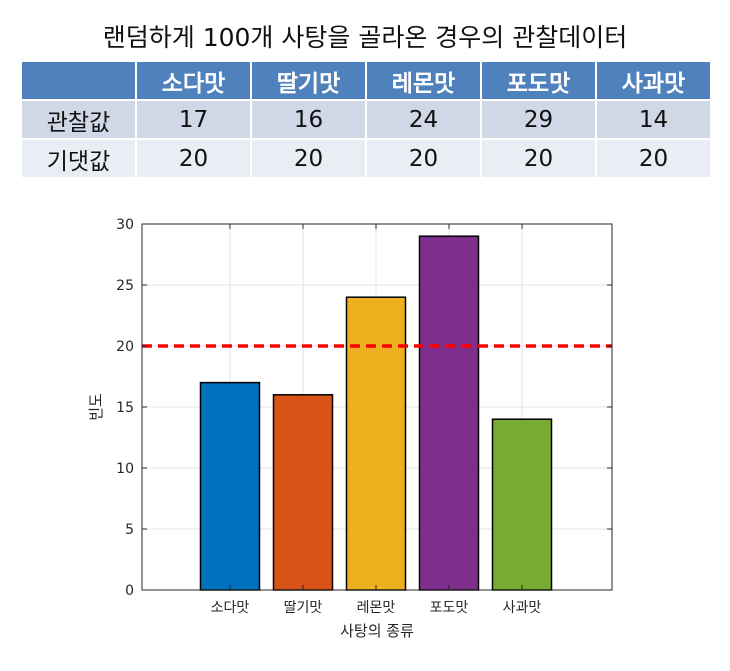 Image resolution: width=730 pixels, height=671 pixels. Describe the element at coordinates (522, 608) in the screenshot. I see `x-tick-label: 사과맛` at that location.